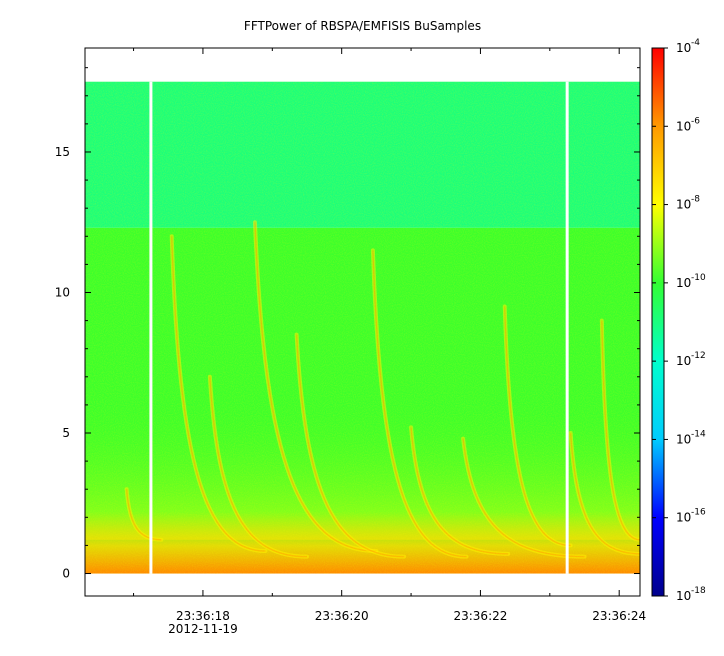  I want to click on colorbar-label-exponent-6: -14, so click(698, 434).